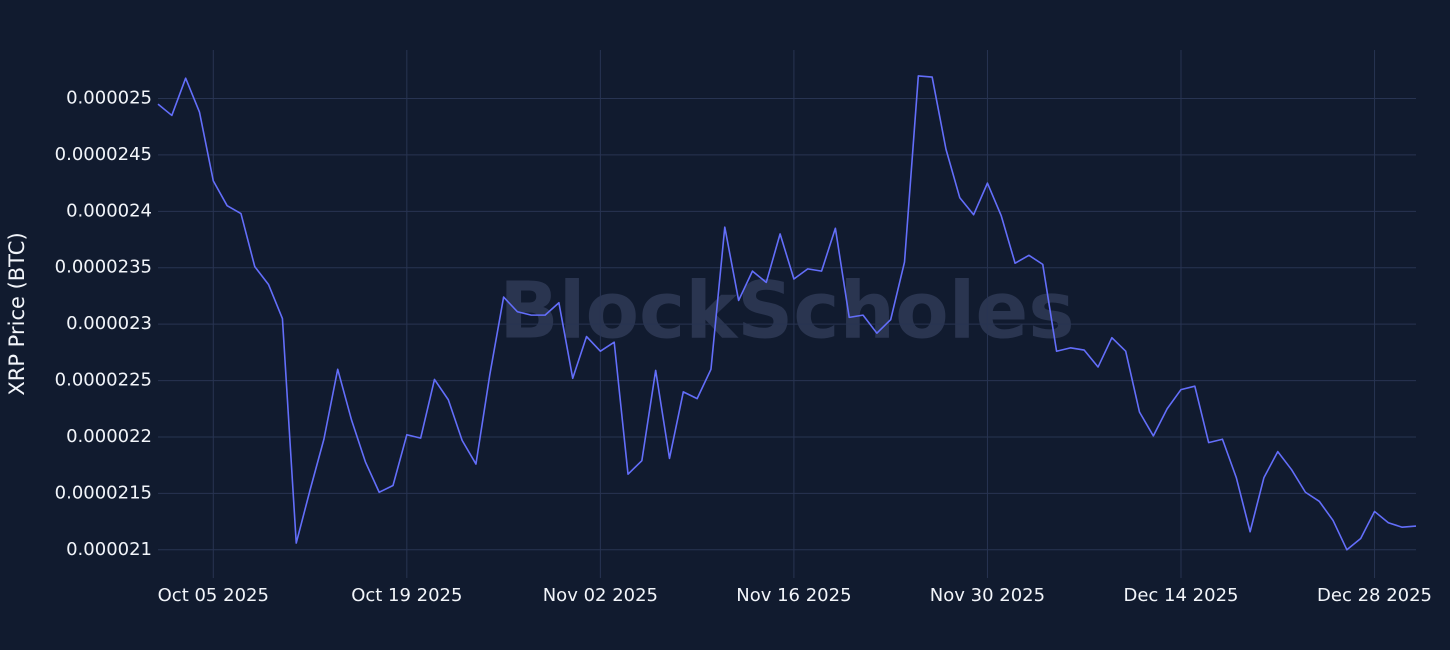 This screenshot has height=650, width=1450. What do you see at coordinates (1180, 595) in the screenshot?
I see `x-tick-label: Dec 14 2025` at bounding box center [1180, 595].